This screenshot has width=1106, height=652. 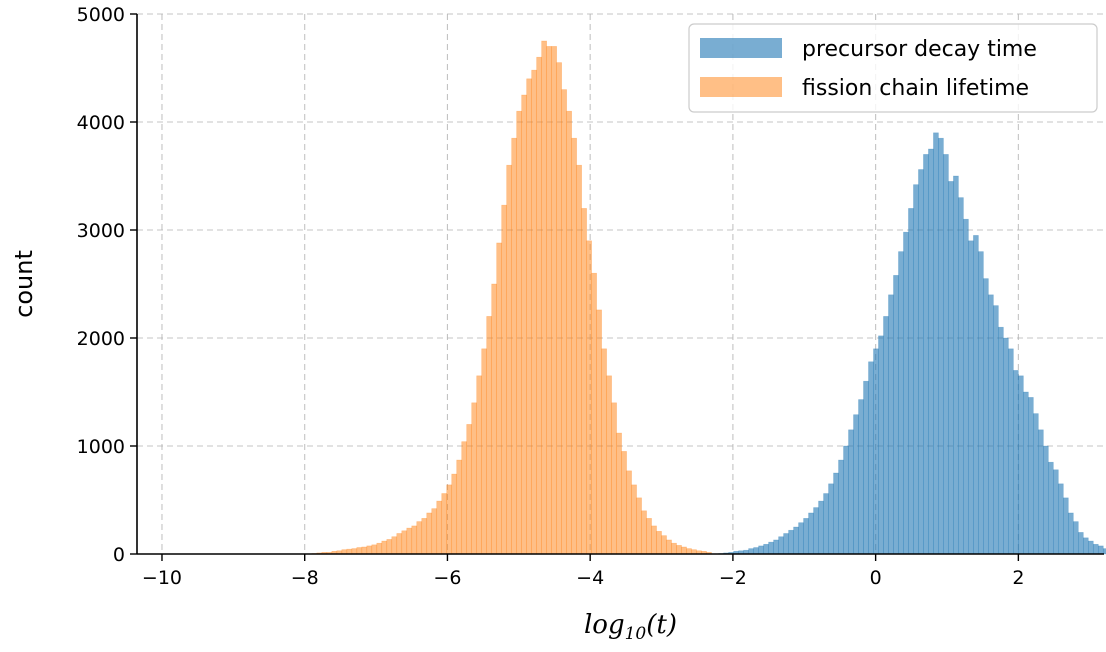 What do you see at coordinates (24, 284) in the screenshot?
I see `y-axis-title: count` at bounding box center [24, 284].